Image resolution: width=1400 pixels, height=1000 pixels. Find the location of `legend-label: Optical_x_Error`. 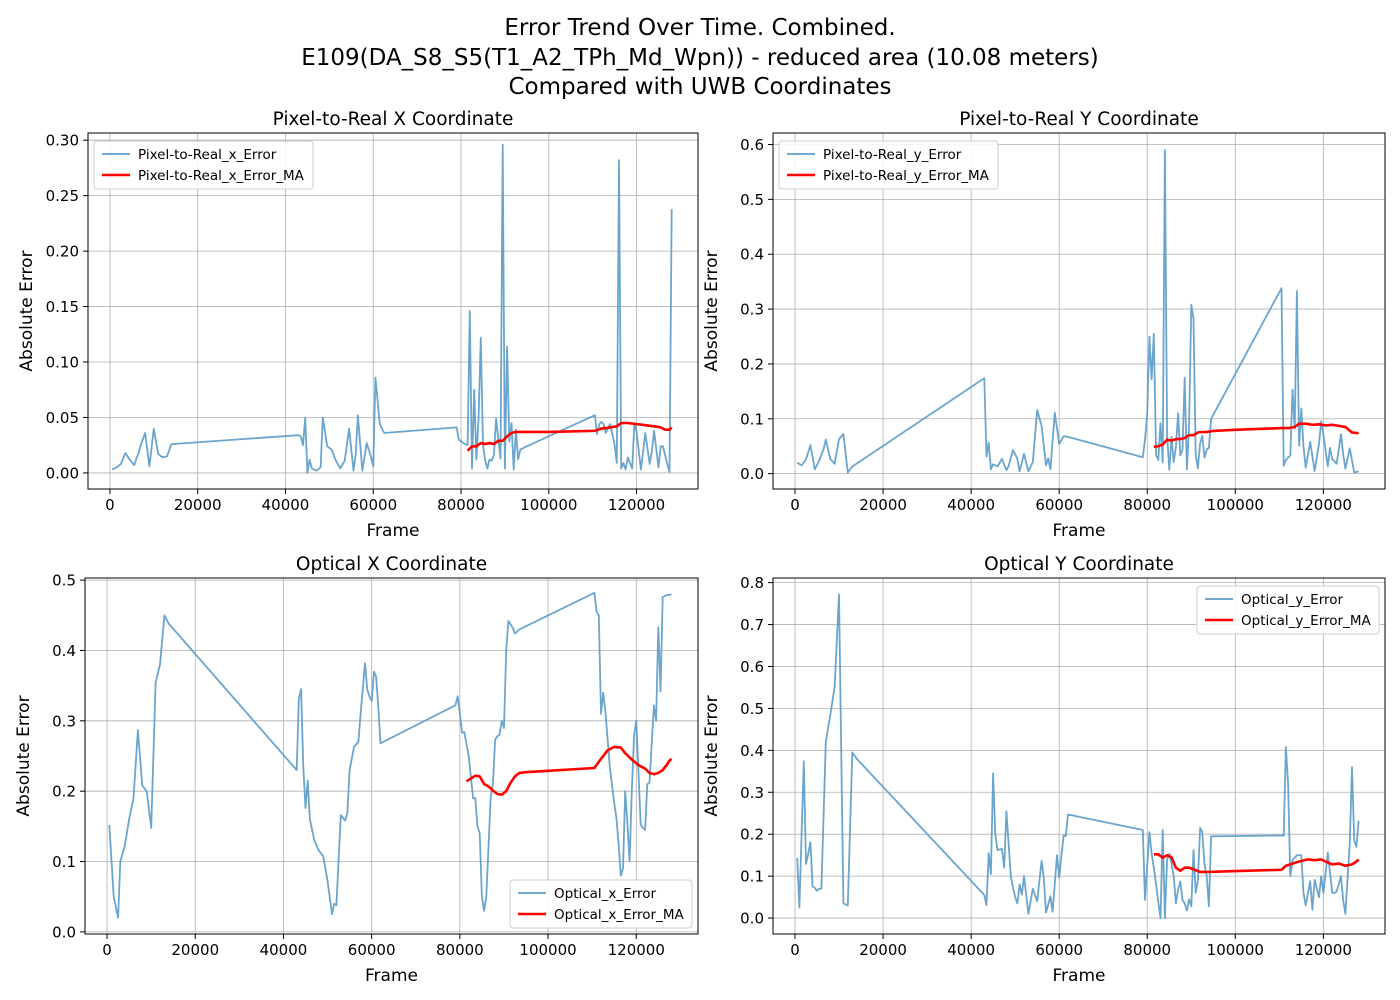

legend-label: Optical_x_Error is located at coordinates (605, 894).